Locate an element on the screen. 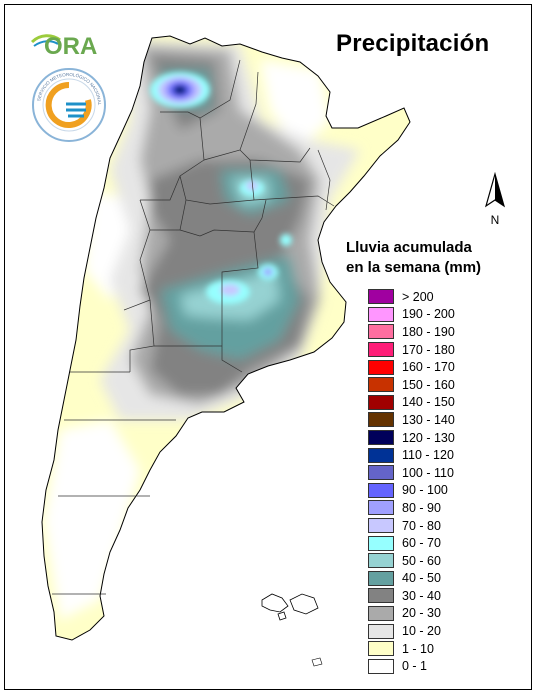 Image resolution: width=538 pixels, height=696 pixels. legend-item: 110 - 120 is located at coordinates (411, 455).